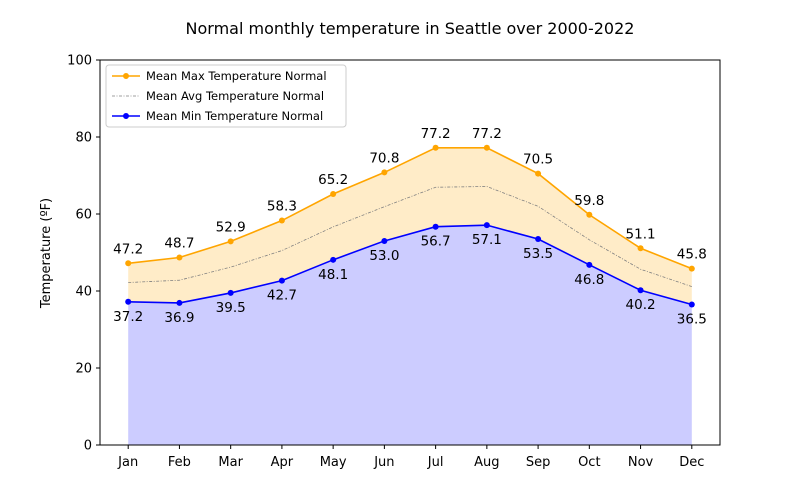 This screenshot has width=800, height=500. Describe the element at coordinates (83, 292) in the screenshot. I see `y-tick-label: 40` at that location.